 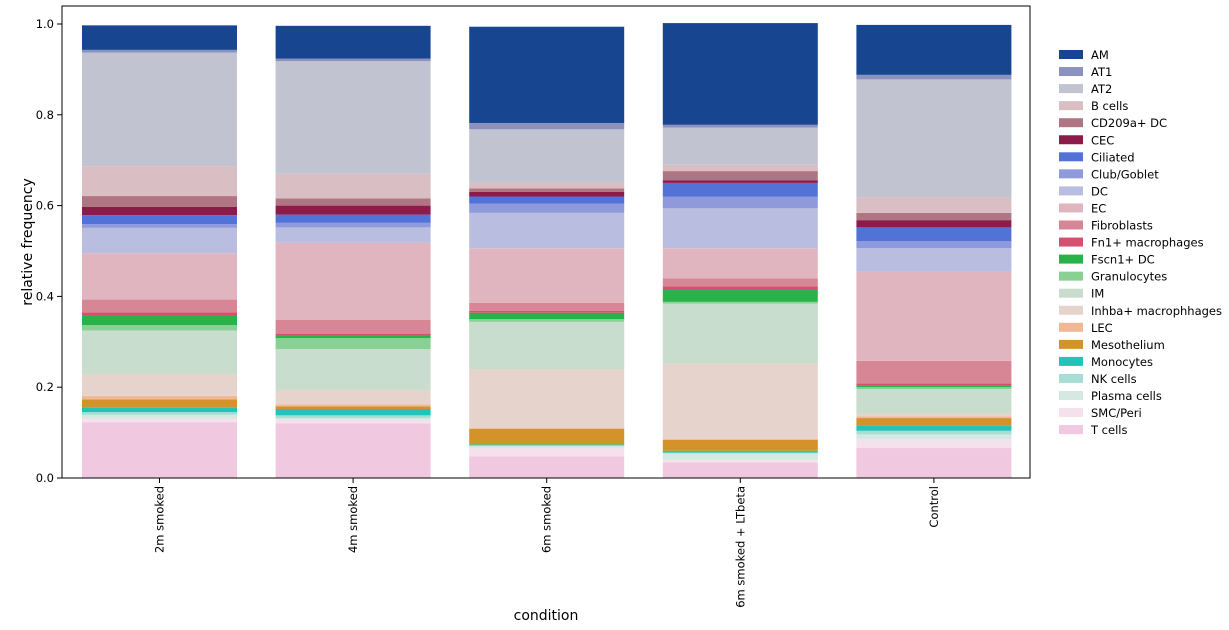 What do you see at coordinates (45, 478) in the screenshot?
I see `y-tick-label: 0.0` at bounding box center [45, 478].